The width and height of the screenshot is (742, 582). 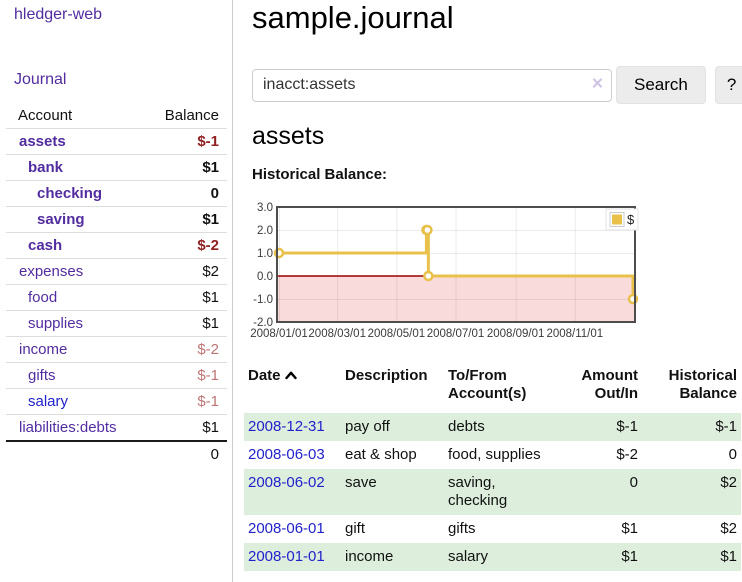 I want to click on svg-text: 2008/03/01, so click(x=337, y=334).